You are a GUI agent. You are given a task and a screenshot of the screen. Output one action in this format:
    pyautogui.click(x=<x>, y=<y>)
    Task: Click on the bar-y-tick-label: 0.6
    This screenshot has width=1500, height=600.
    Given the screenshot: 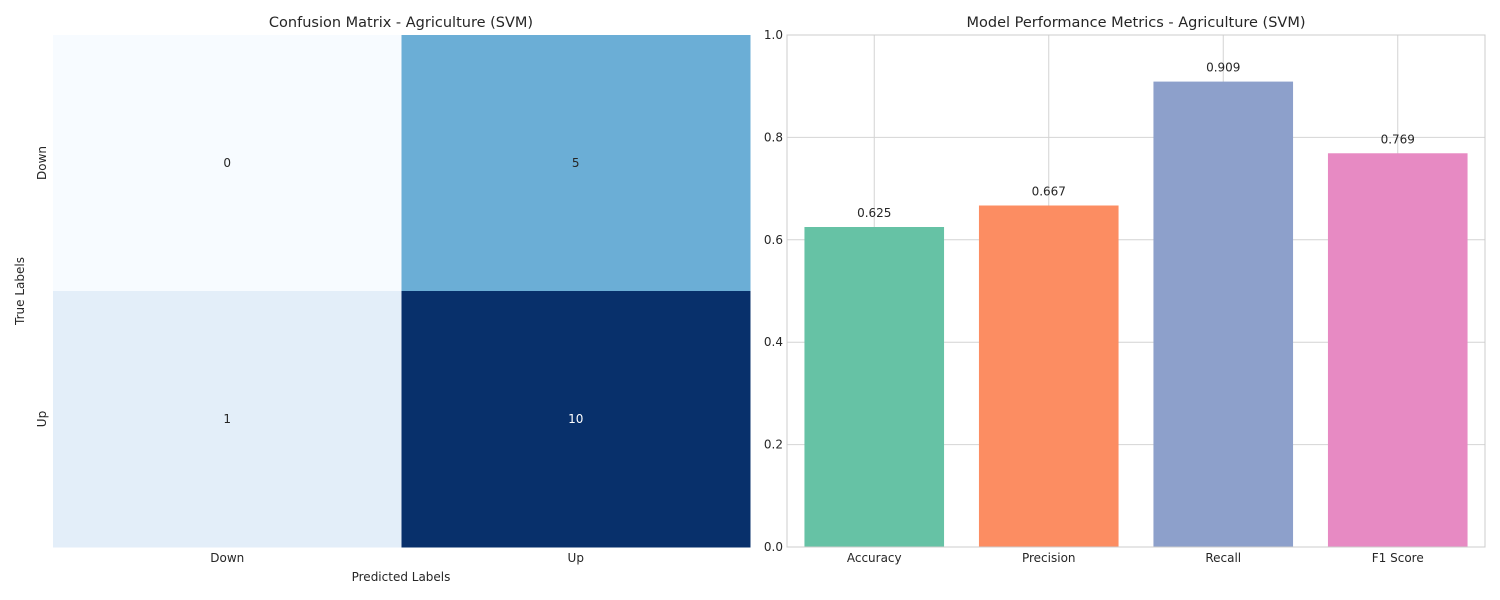 What is the action you would take?
    pyautogui.click(x=773, y=240)
    